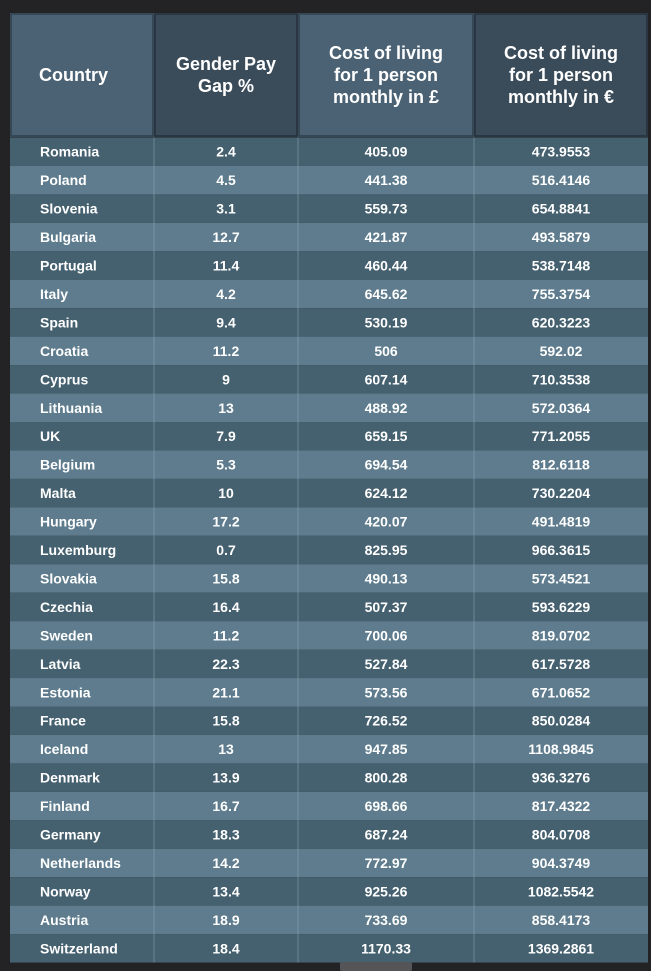 Image resolution: width=651 pixels, height=971 pixels. What do you see at coordinates (226, 75) in the screenshot?
I see `column-header: Gender Pay Gap %` at bounding box center [226, 75].